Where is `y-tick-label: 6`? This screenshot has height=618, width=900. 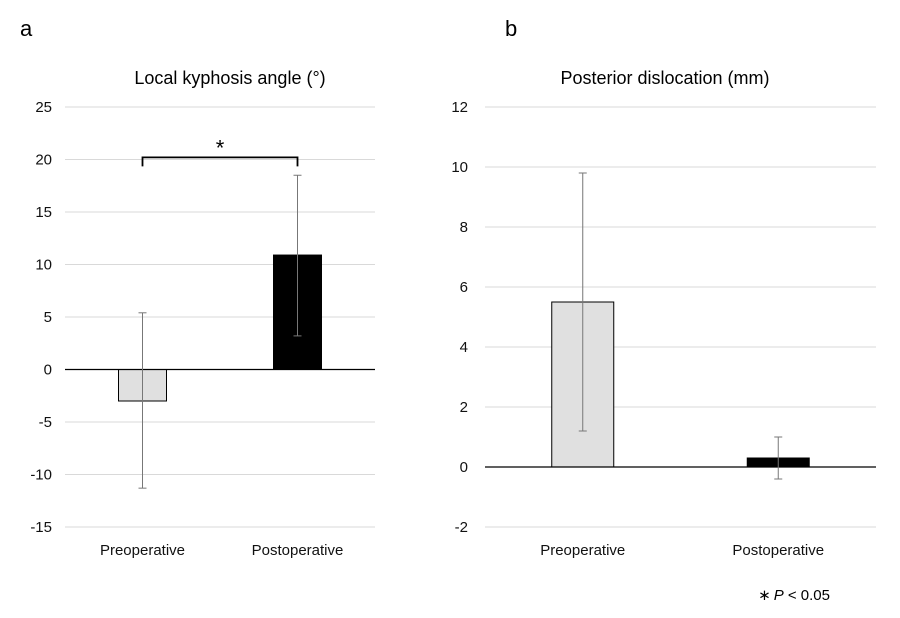 y-tick-label: 6 is located at coordinates (464, 287).